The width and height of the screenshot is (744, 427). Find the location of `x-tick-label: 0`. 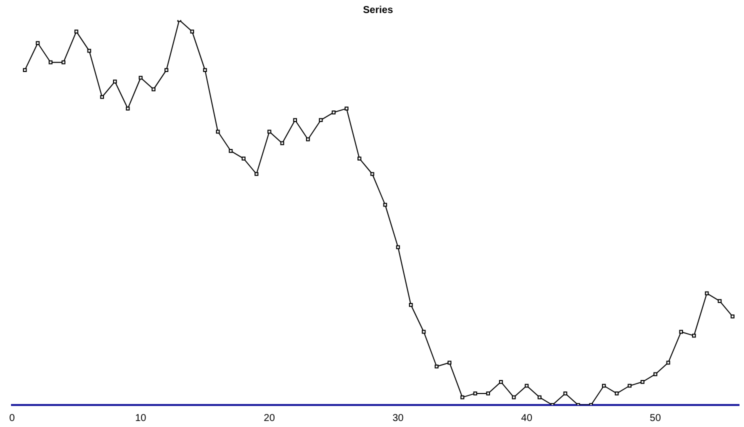

x-tick-label: 0 is located at coordinates (12, 418).